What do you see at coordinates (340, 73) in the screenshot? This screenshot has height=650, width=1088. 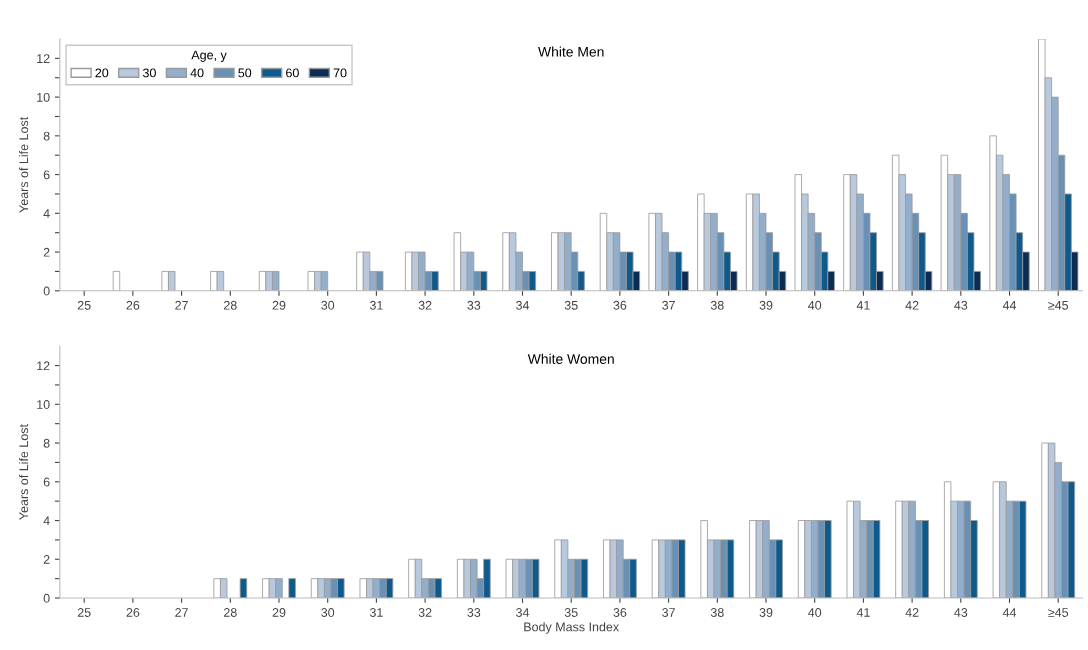 I see `legend-label: 70` at bounding box center [340, 73].